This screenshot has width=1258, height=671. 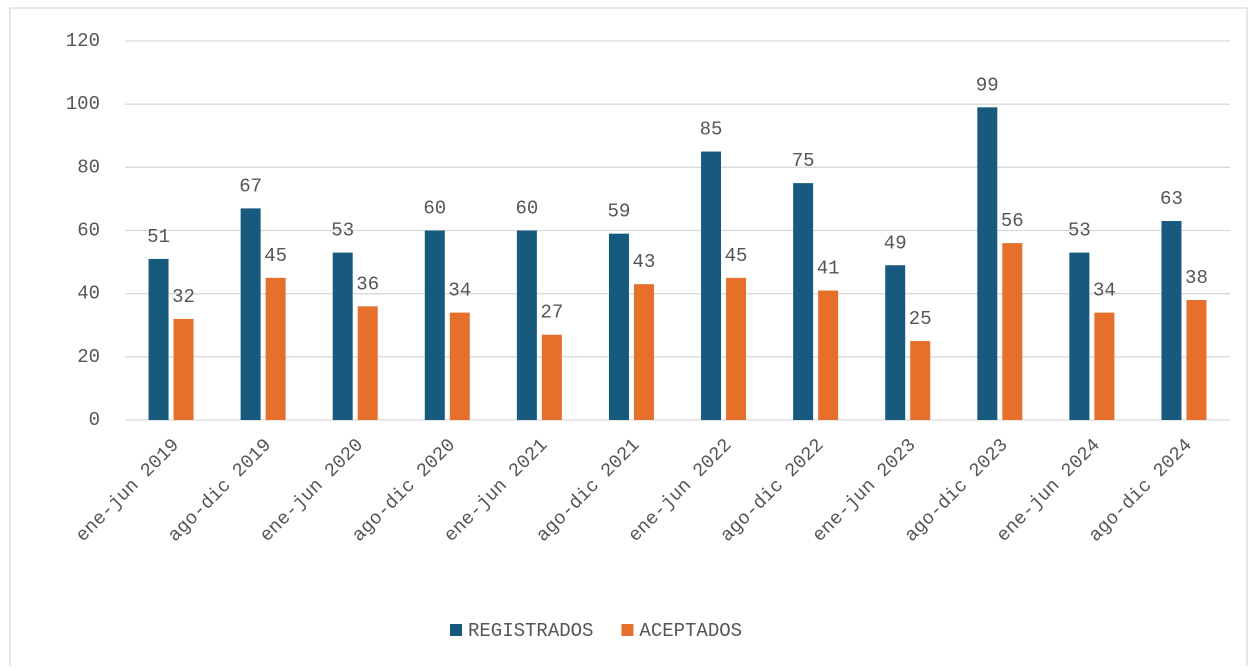 What do you see at coordinates (920, 319) in the screenshot?
I see `data-label: 25` at bounding box center [920, 319].